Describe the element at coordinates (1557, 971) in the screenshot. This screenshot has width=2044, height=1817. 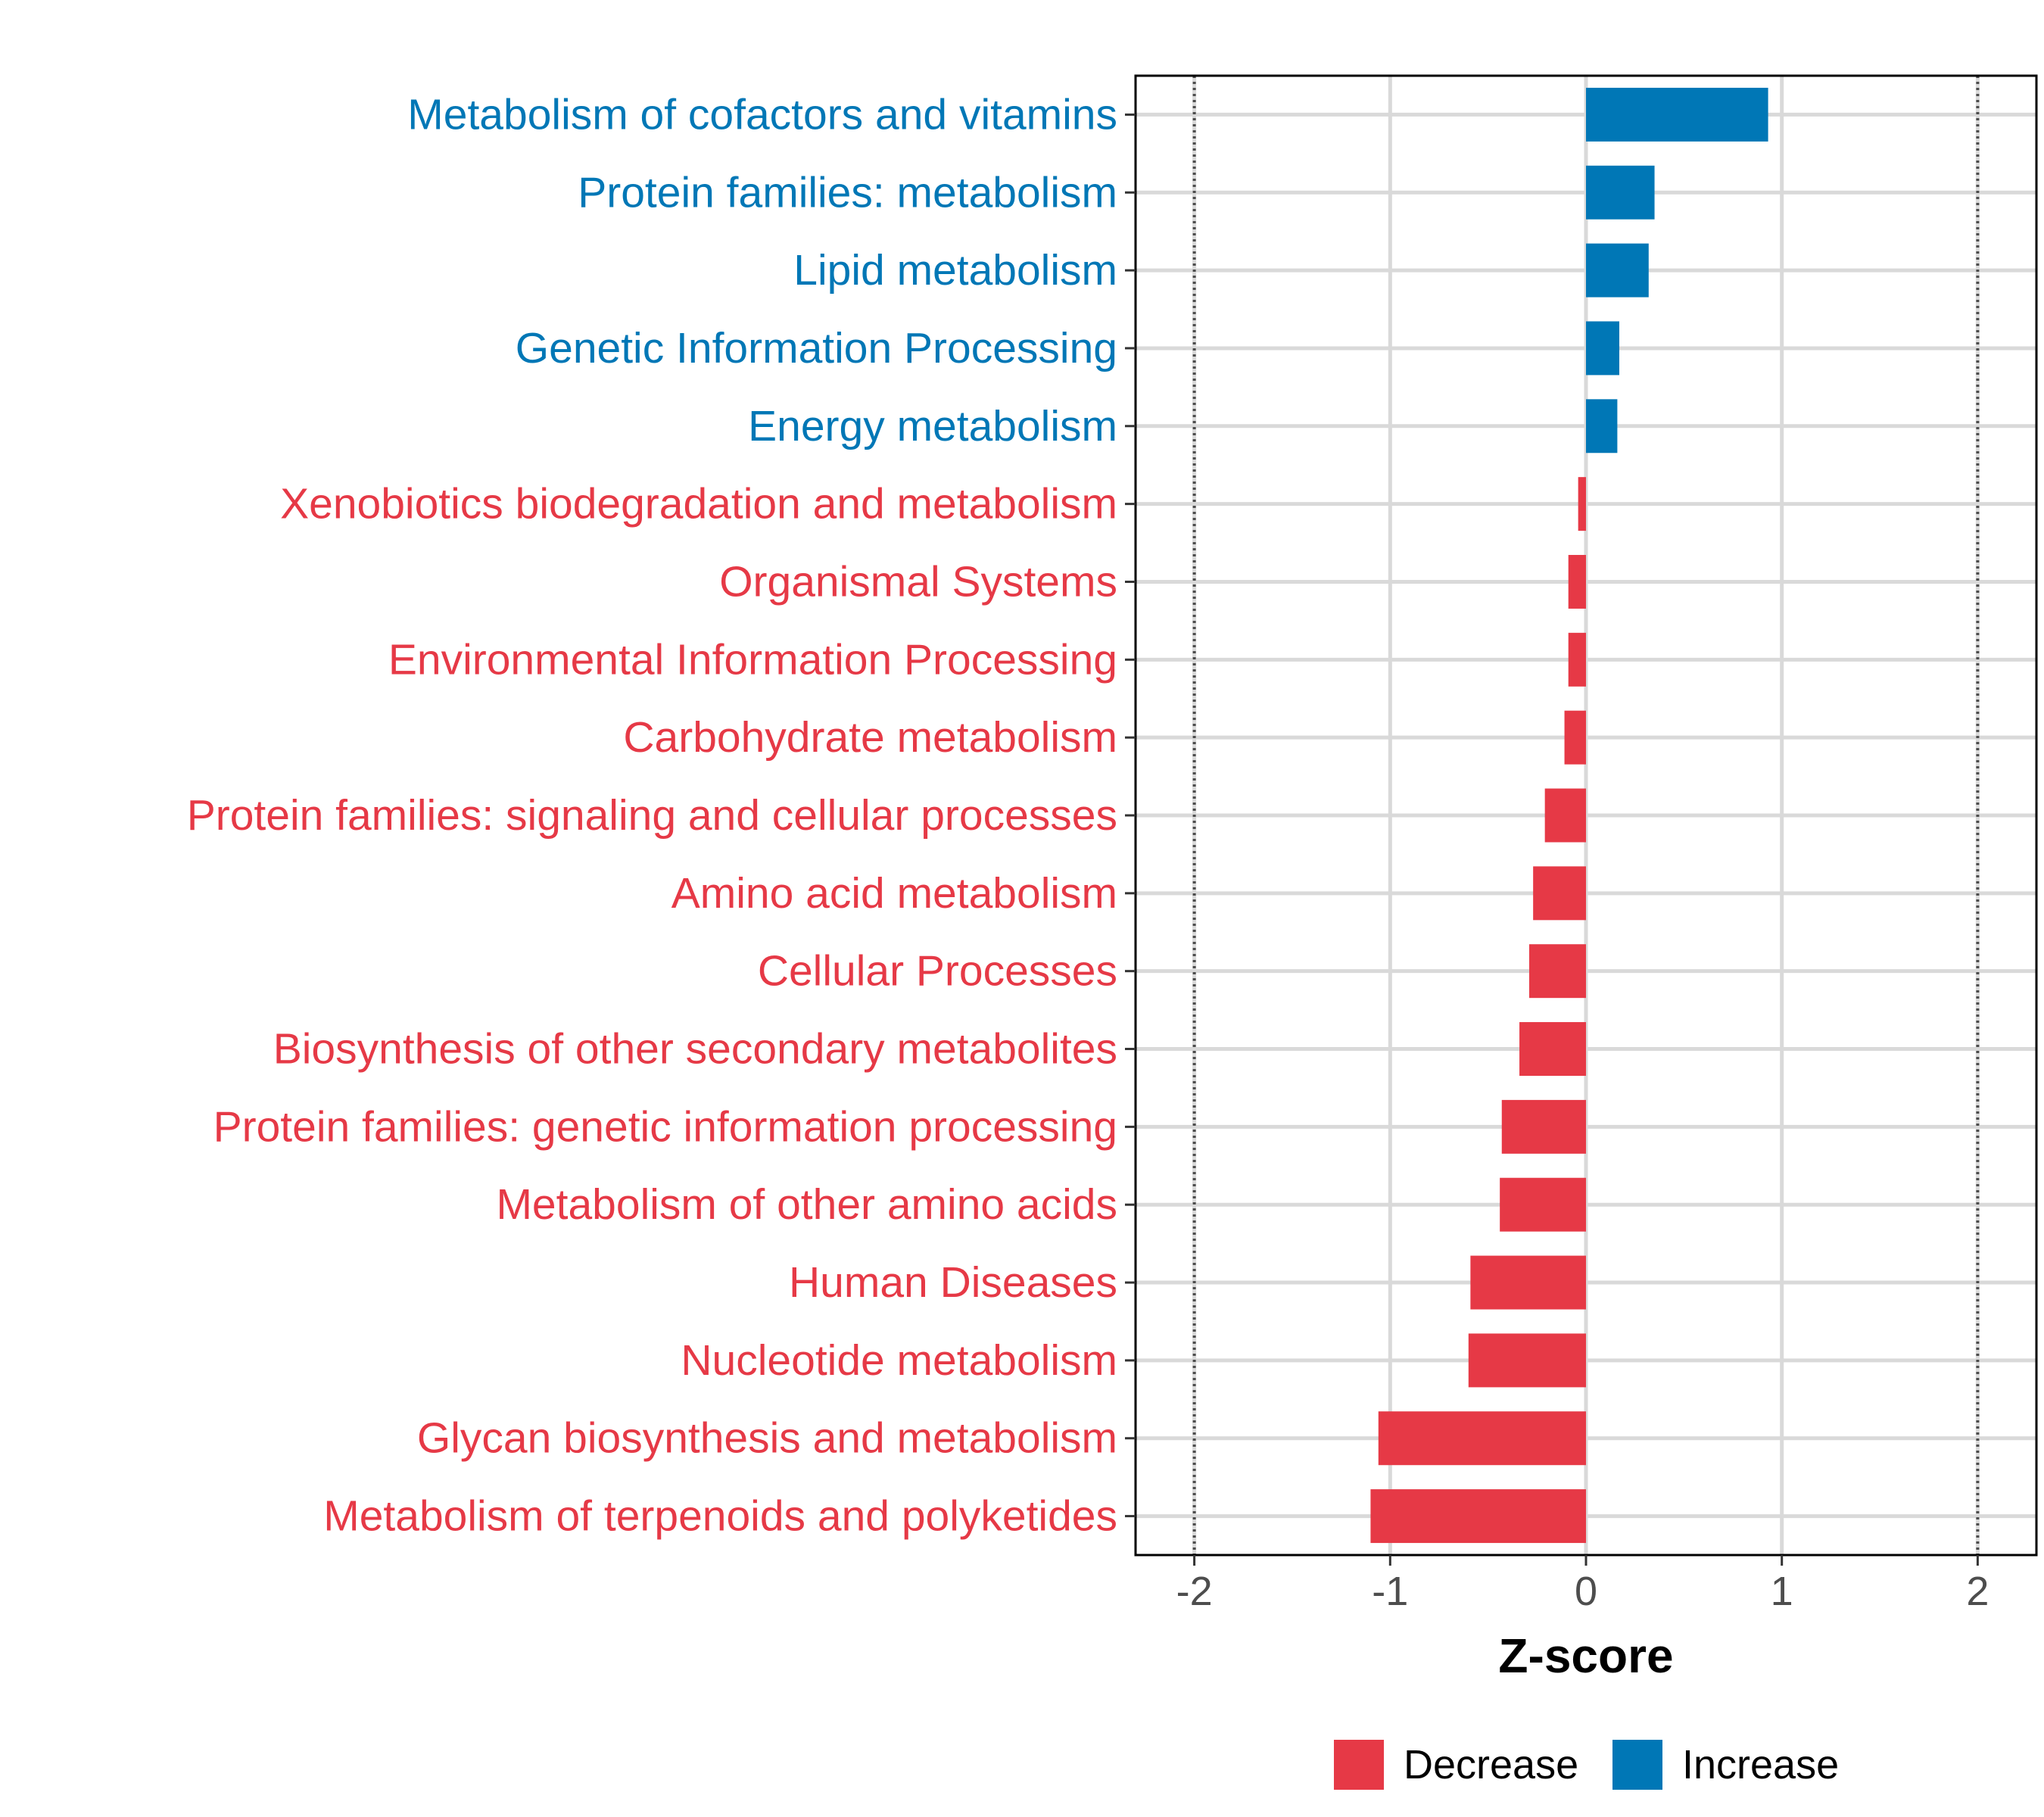
I see `bar-cellular-processes` at that location.